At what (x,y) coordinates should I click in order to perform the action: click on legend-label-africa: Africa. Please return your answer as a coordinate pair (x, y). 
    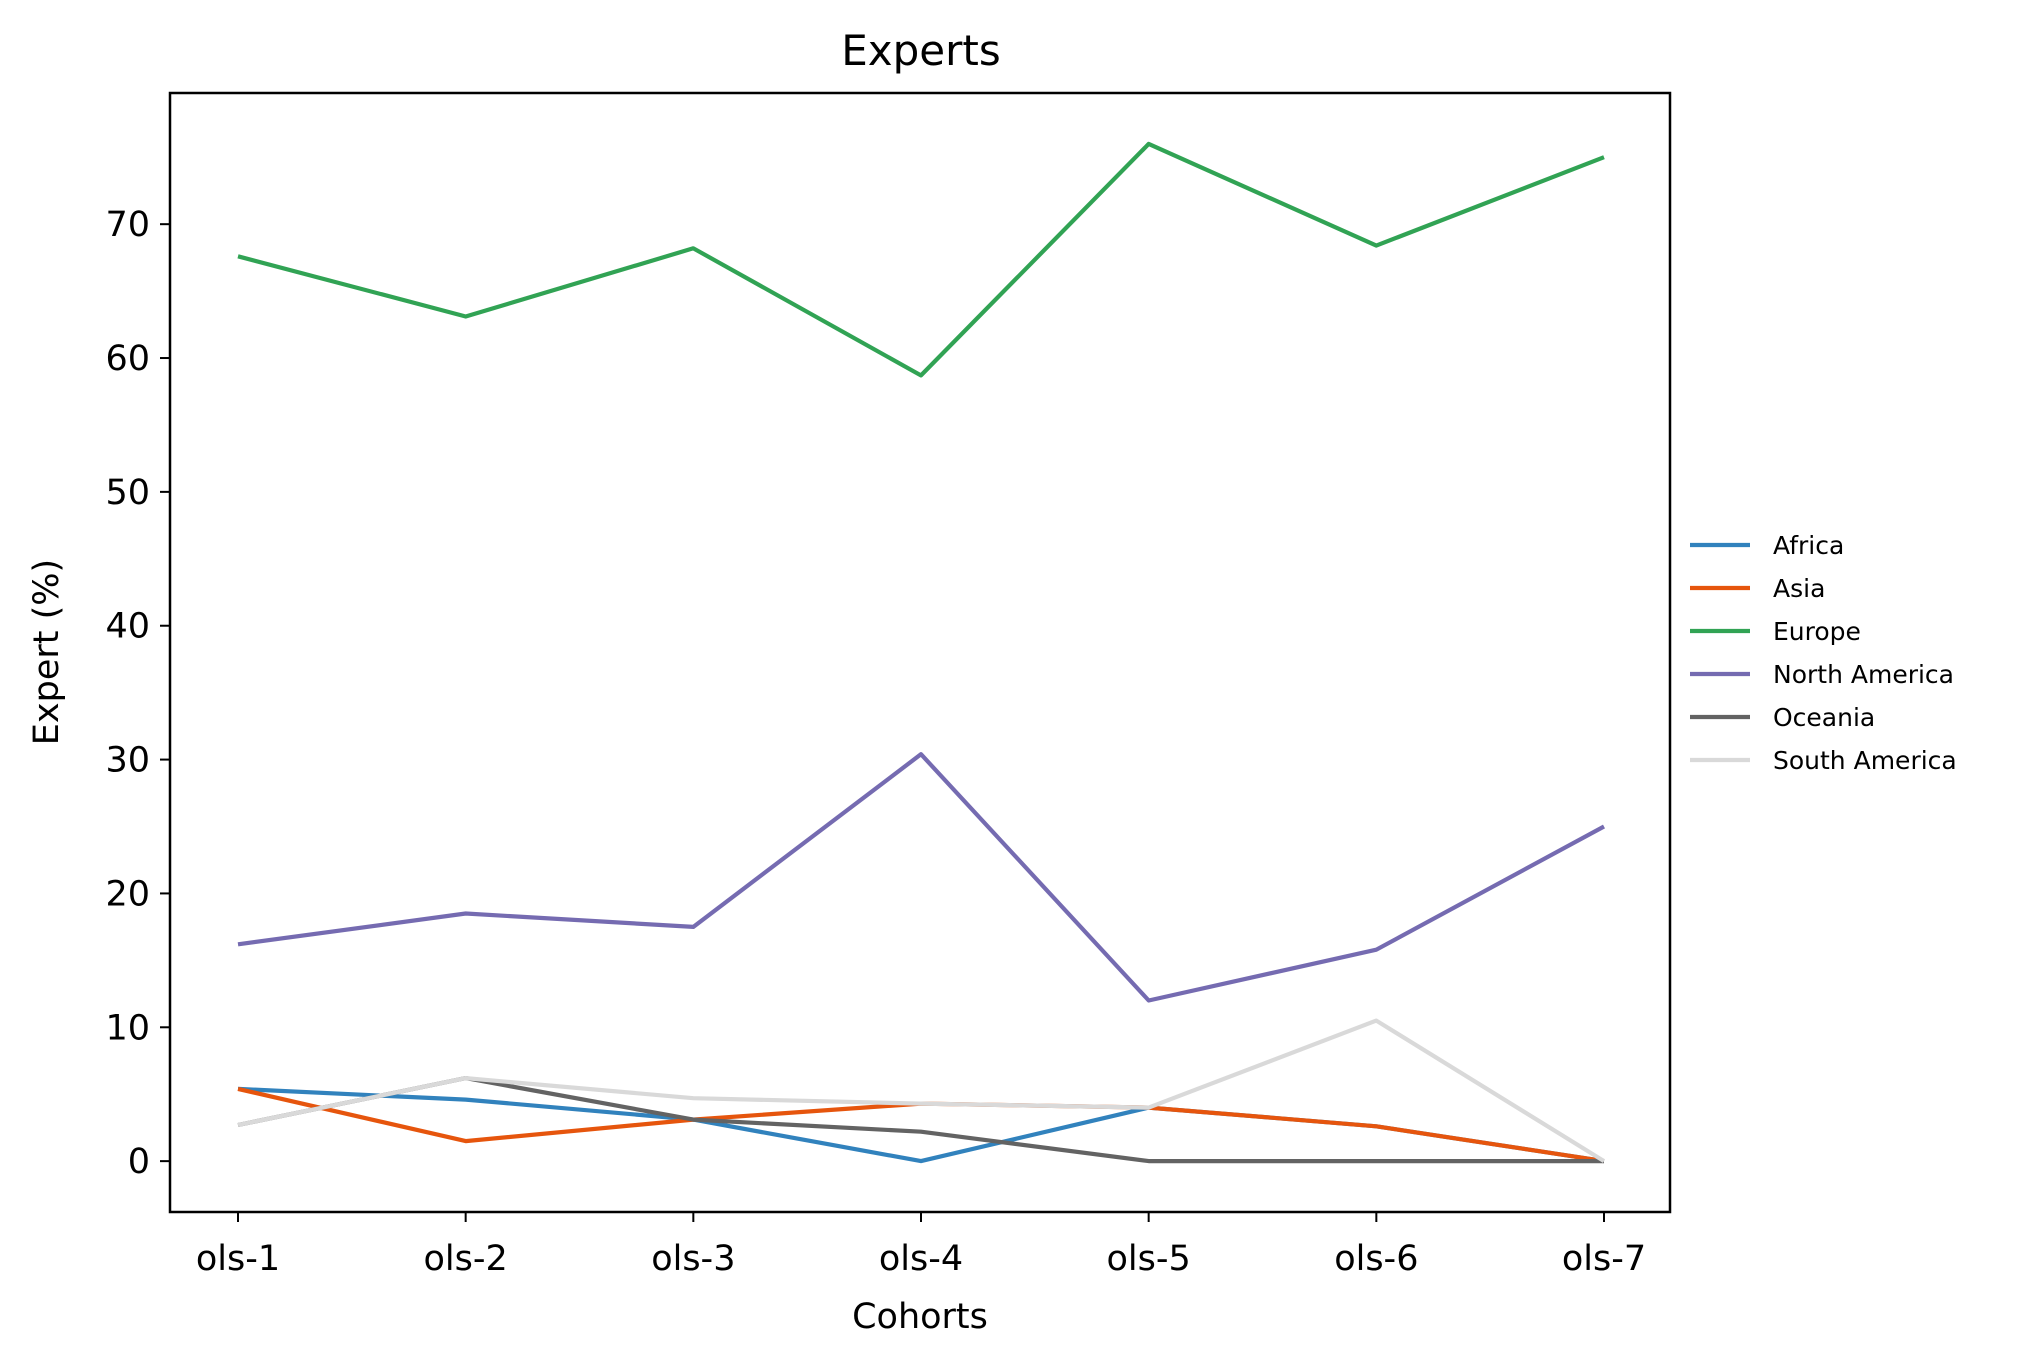
    Looking at the image, I should click on (1808, 545).